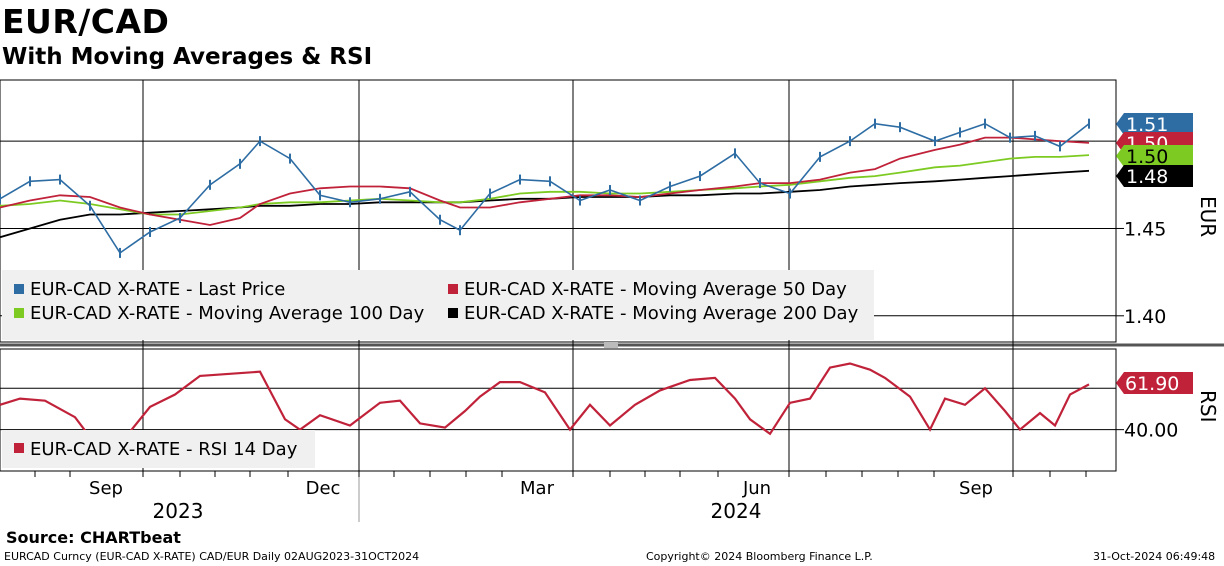 This screenshot has height=566, width=1224. What do you see at coordinates (157, 289) in the screenshot?
I see `legend-label: EUR-CAD X-RATE - Last Price` at bounding box center [157, 289].